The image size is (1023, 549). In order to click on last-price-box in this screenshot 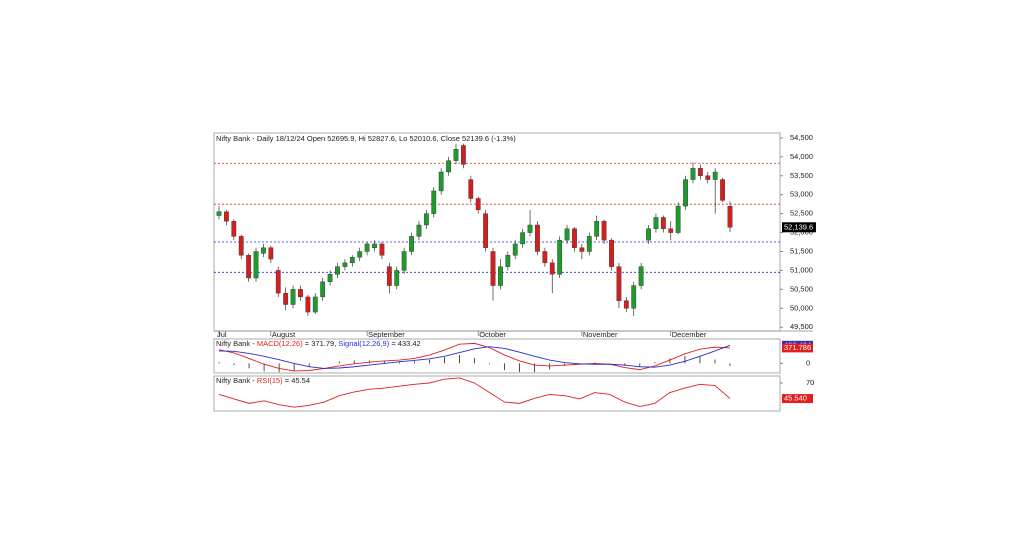, I will do `click(799, 227)`.